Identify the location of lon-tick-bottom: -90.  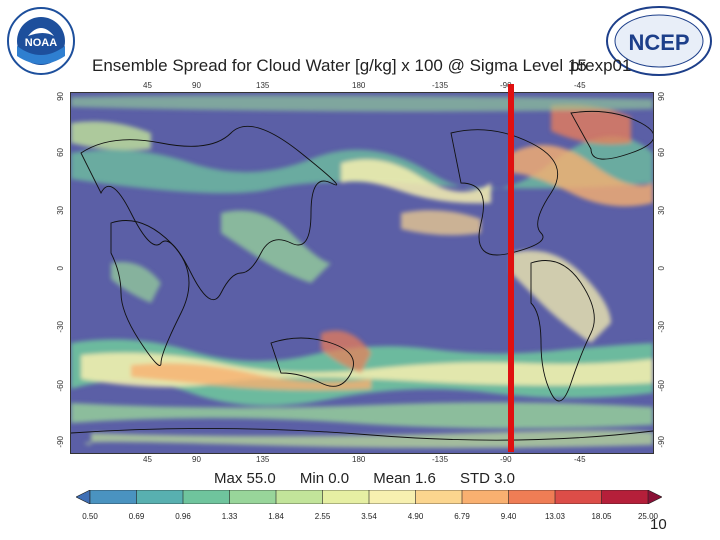
(506, 459).